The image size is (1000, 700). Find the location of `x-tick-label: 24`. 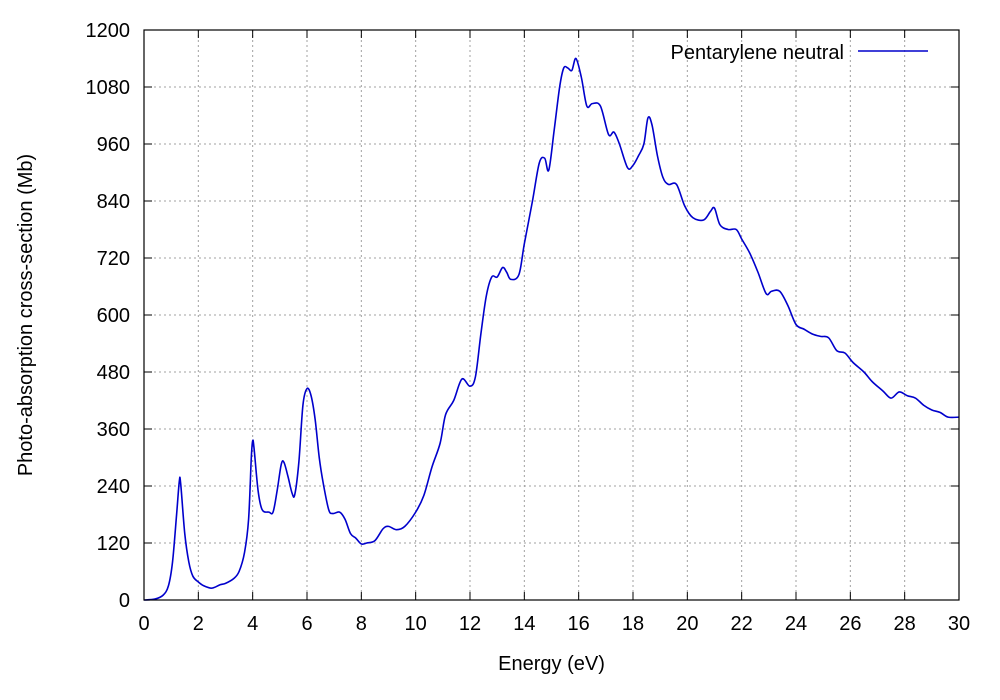

x-tick-label: 24 is located at coordinates (796, 624).